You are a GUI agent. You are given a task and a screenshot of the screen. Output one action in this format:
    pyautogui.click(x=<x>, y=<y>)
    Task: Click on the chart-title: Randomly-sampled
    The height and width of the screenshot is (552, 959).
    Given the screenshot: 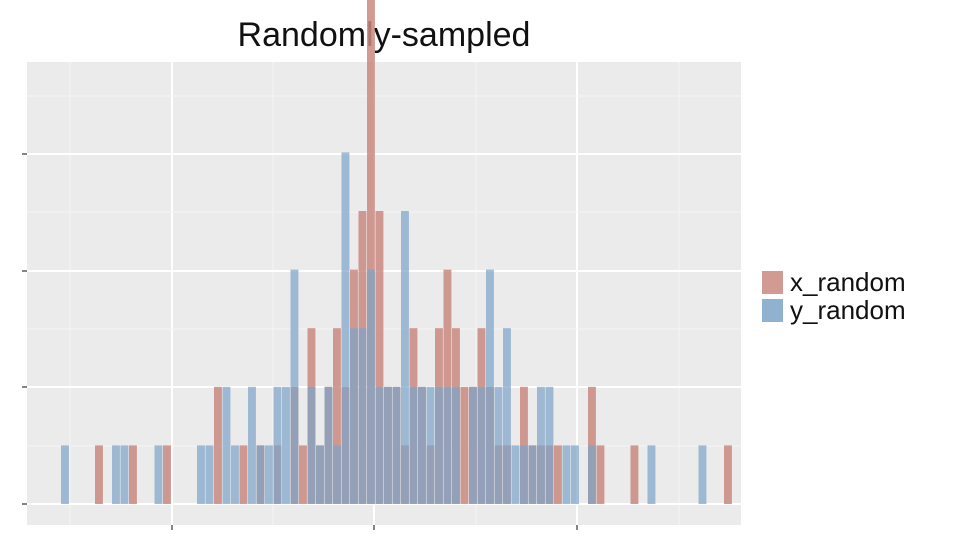 What is the action you would take?
    pyautogui.click(x=384, y=35)
    